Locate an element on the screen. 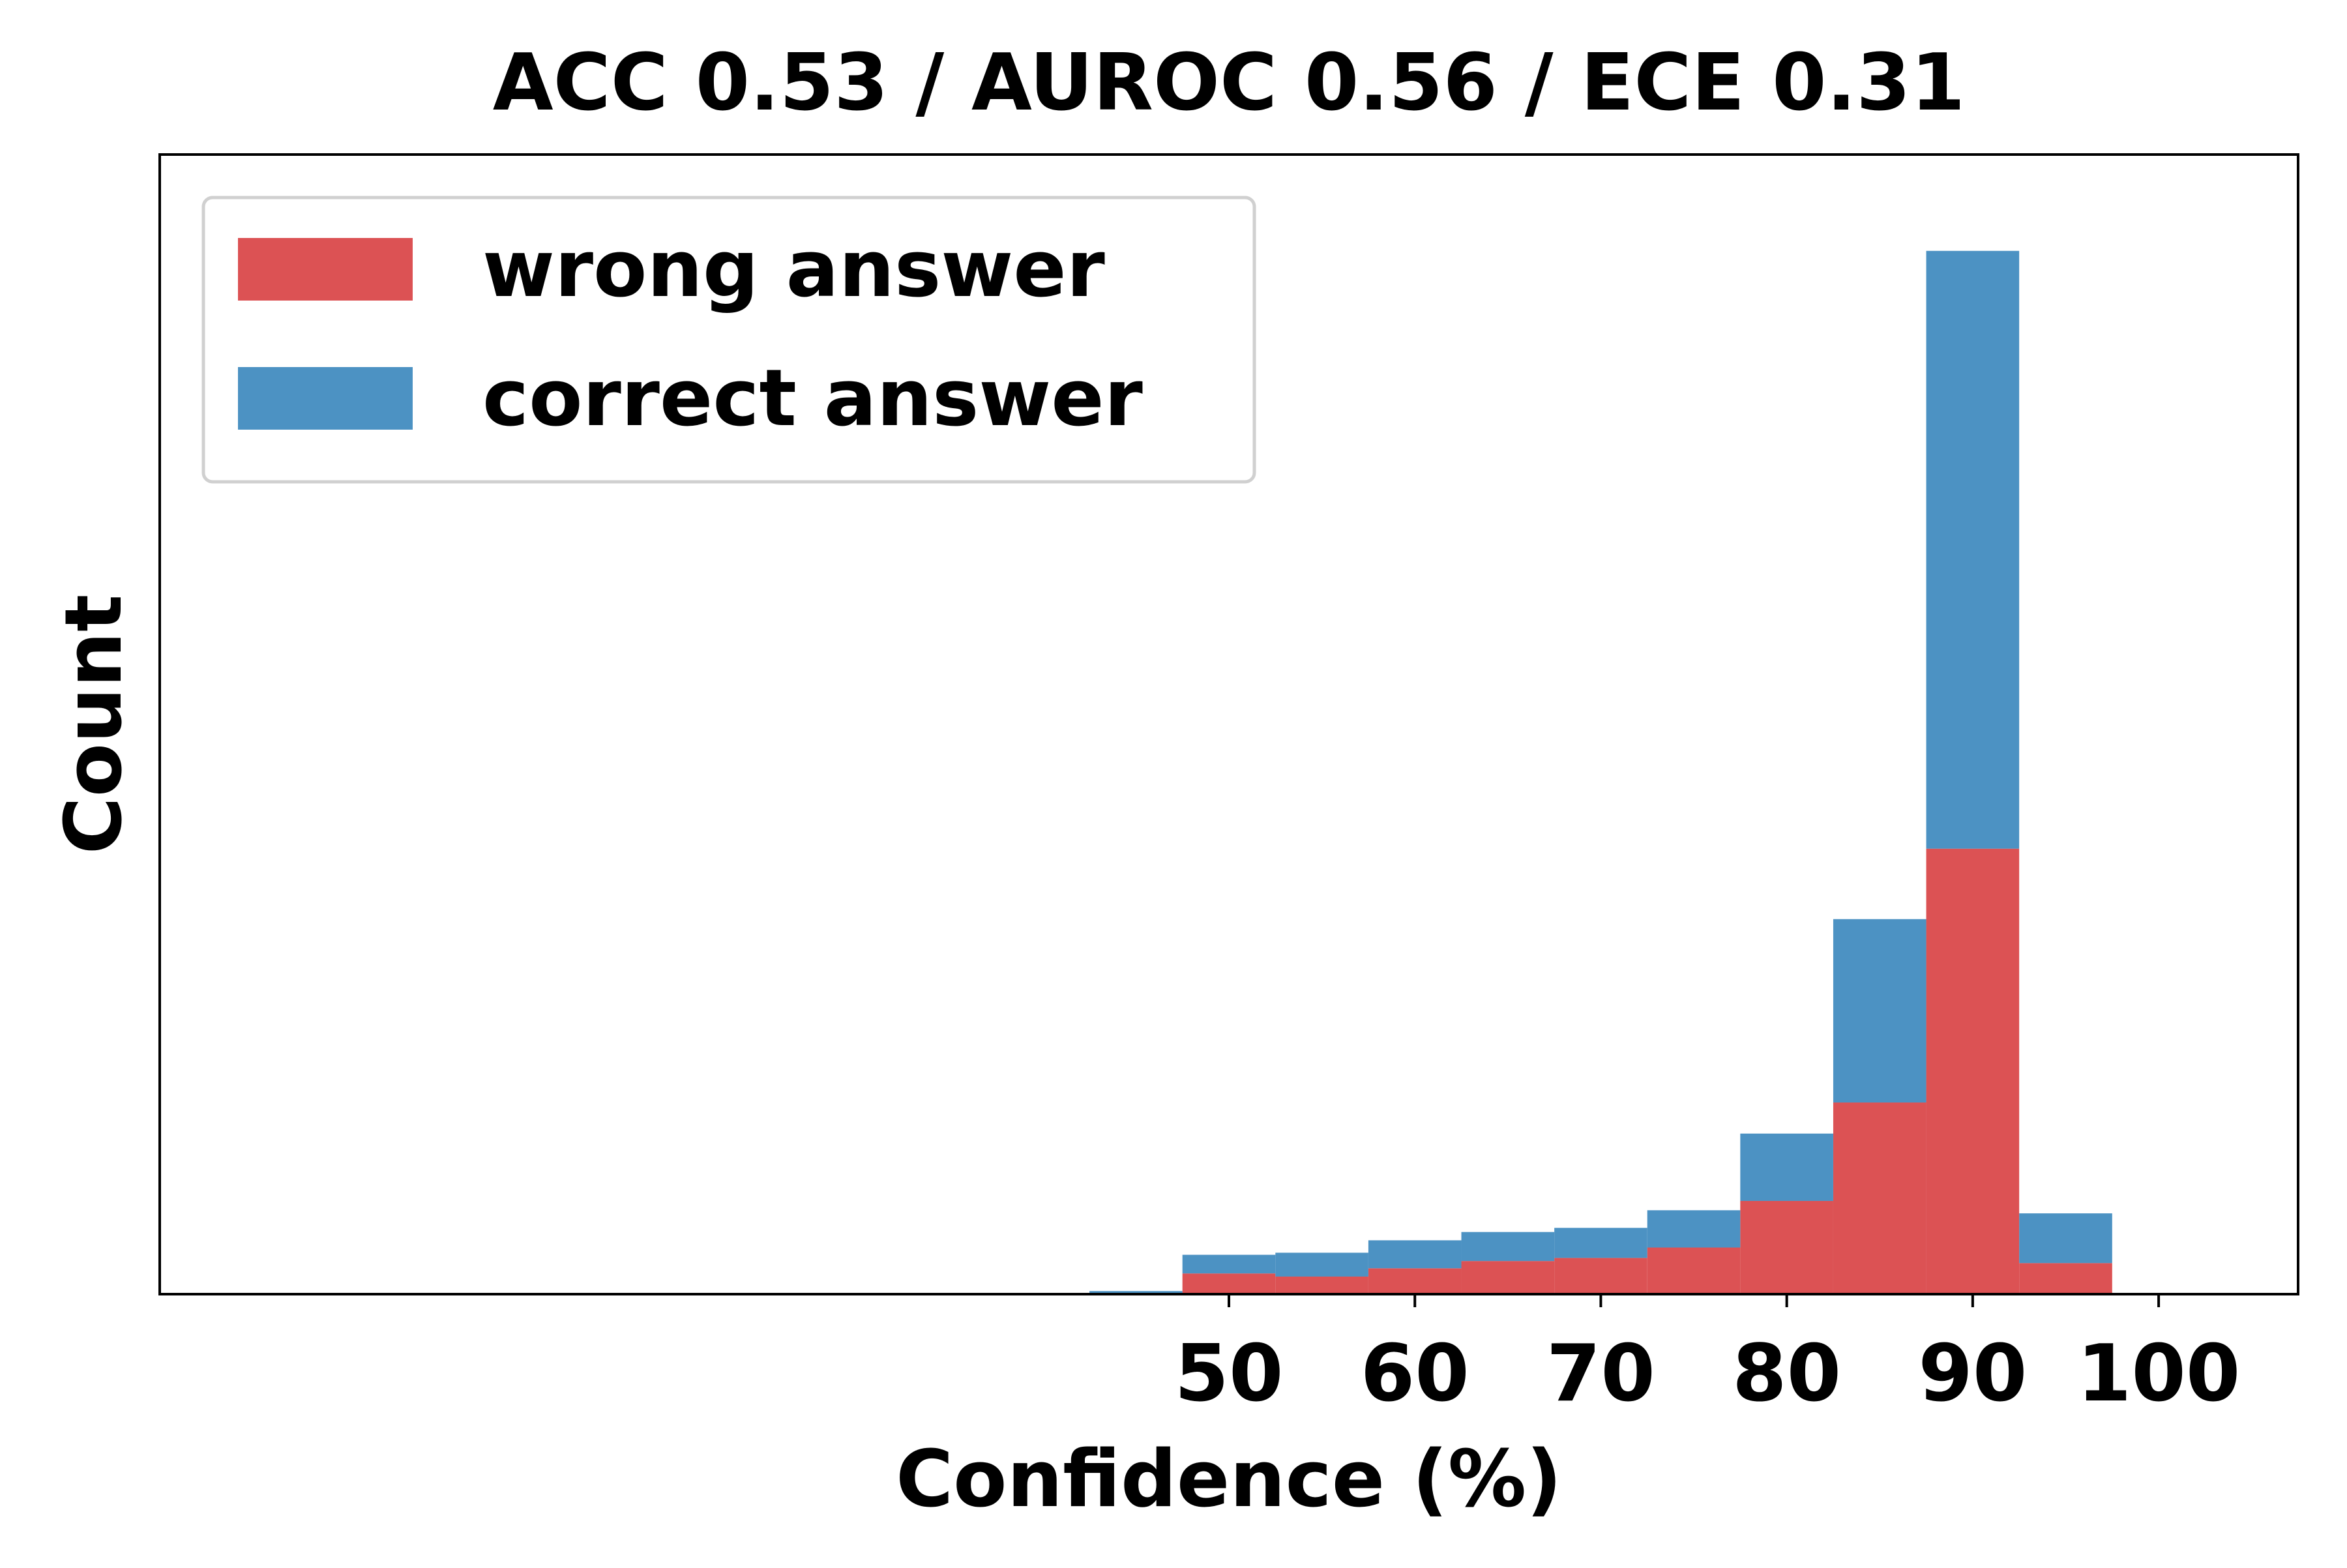  legend-label-wrong: wrong answer is located at coordinates (793, 269).